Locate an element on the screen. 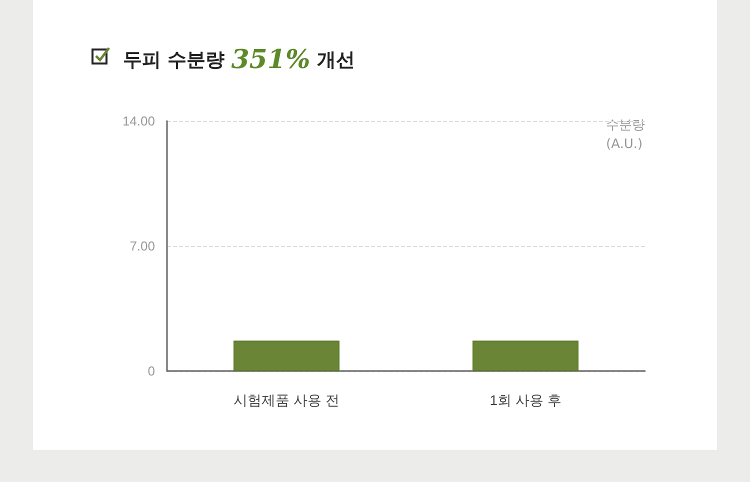 The image size is (750, 482). y-tick-label: 7.00 is located at coordinates (142, 246).